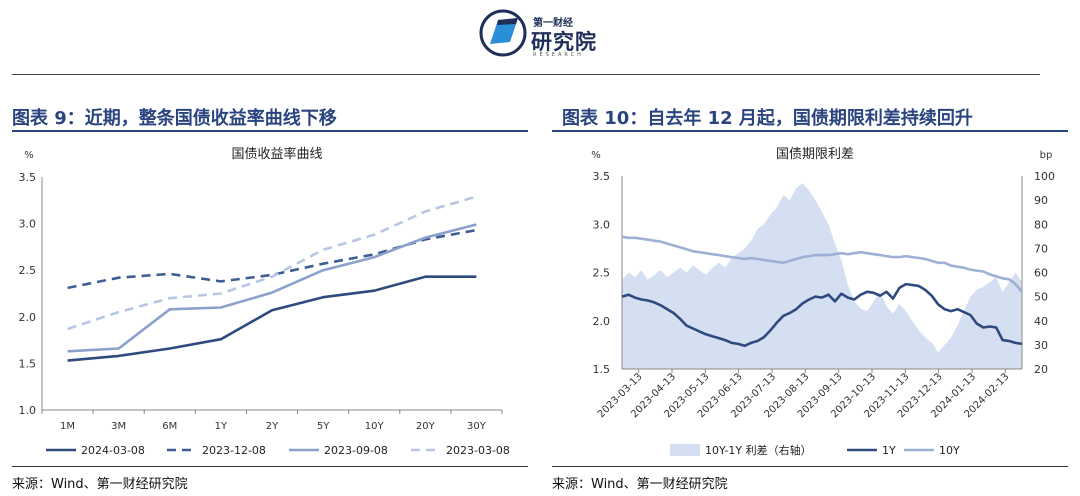 The image size is (1080, 496). I want to click on x-tick-label: 30Y, so click(477, 426).